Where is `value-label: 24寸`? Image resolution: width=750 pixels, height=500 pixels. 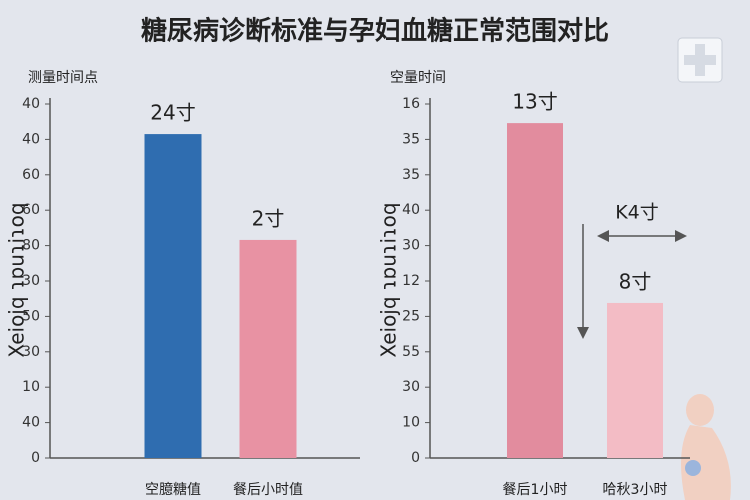
value-label: 24寸 is located at coordinates (172, 113).